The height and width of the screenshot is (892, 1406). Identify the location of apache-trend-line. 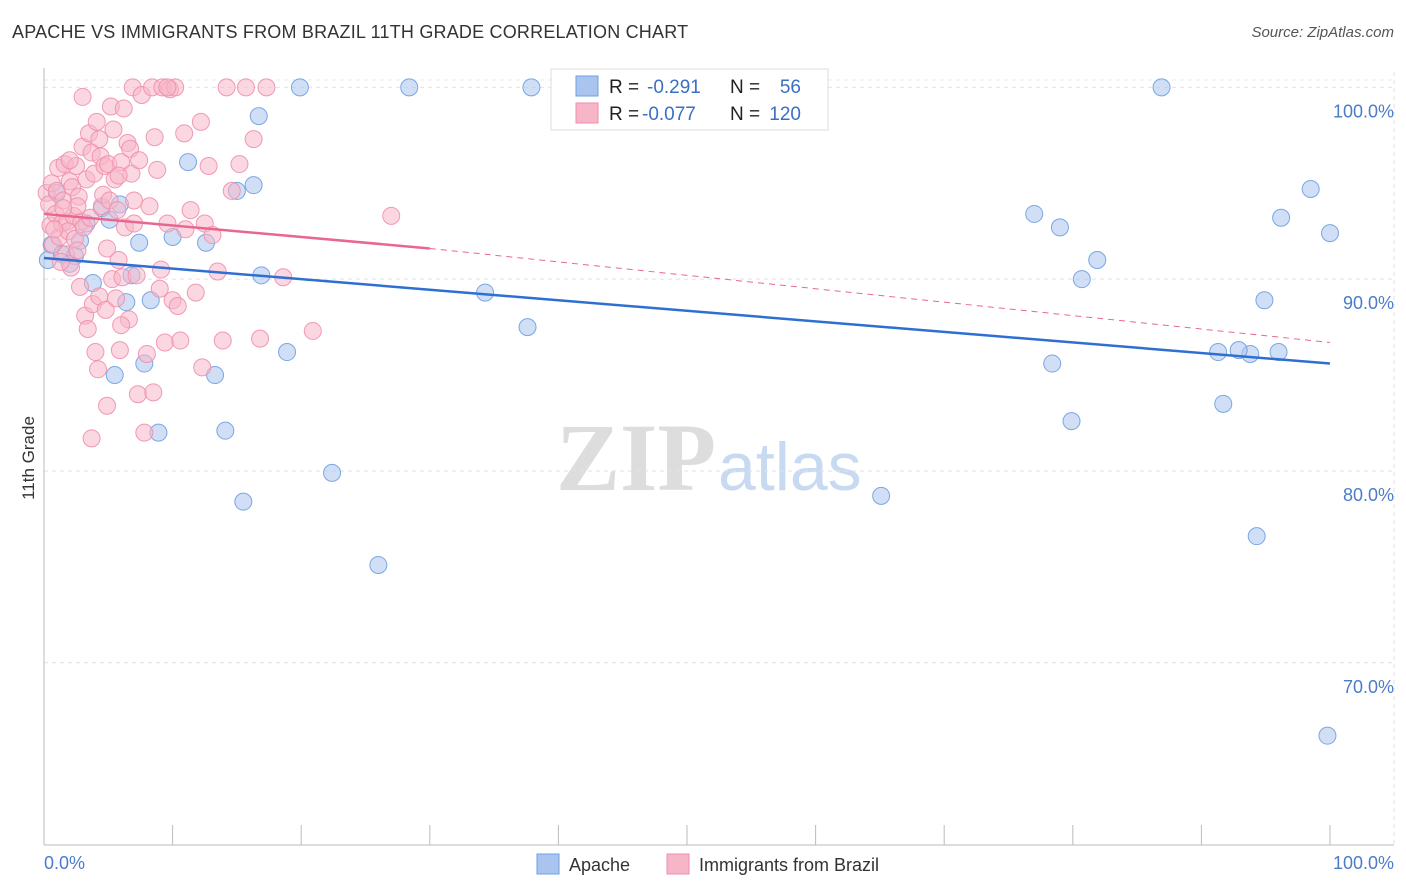
(687, 310).